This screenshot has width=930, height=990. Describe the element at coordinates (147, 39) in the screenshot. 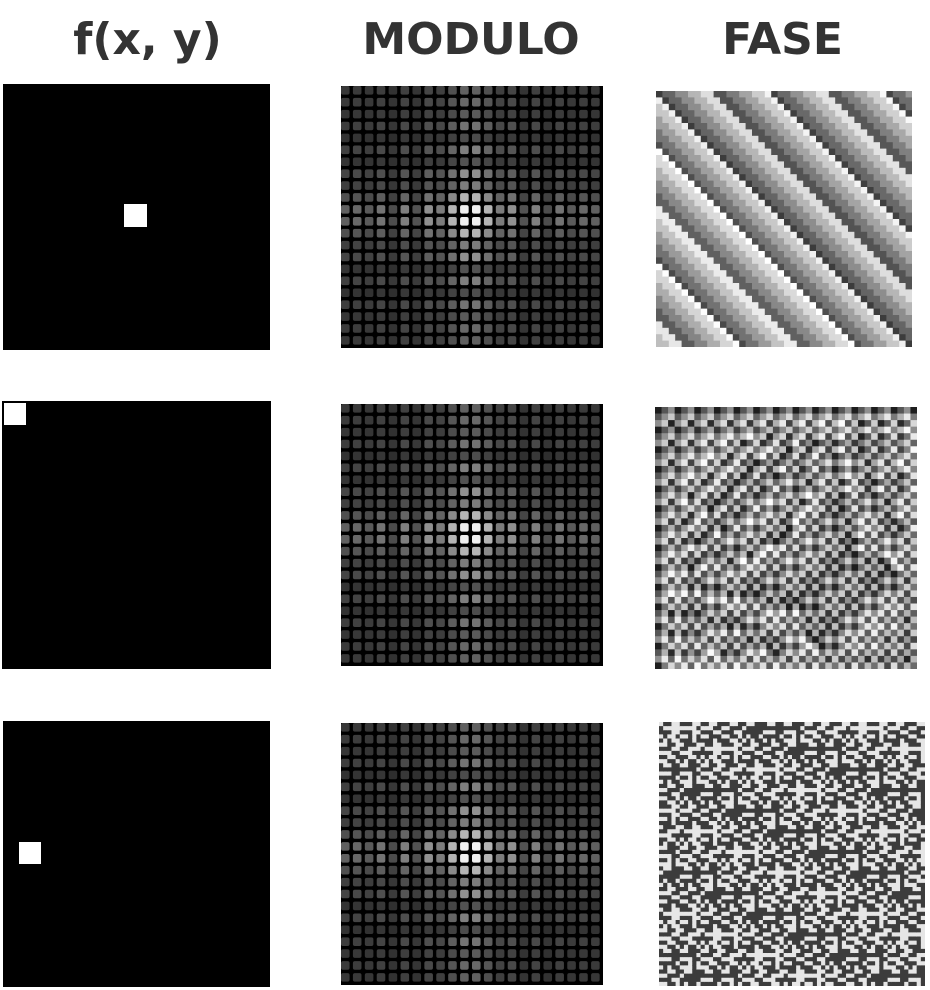

I see `signal-column-title: f(x, y)` at that location.